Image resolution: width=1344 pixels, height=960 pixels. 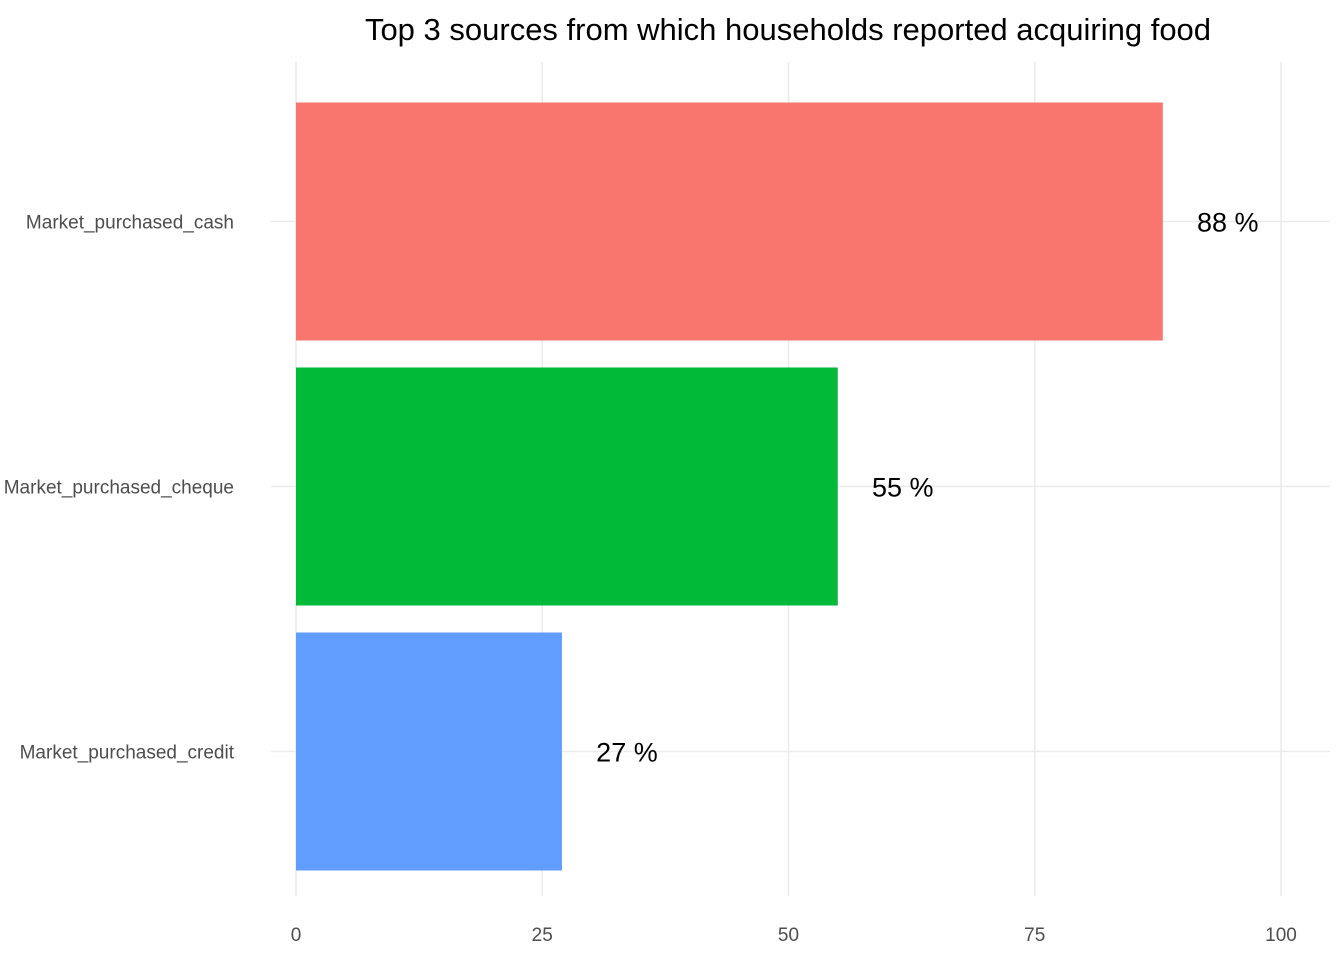 I want to click on bar-value-label: 55 %, so click(x=903, y=488).